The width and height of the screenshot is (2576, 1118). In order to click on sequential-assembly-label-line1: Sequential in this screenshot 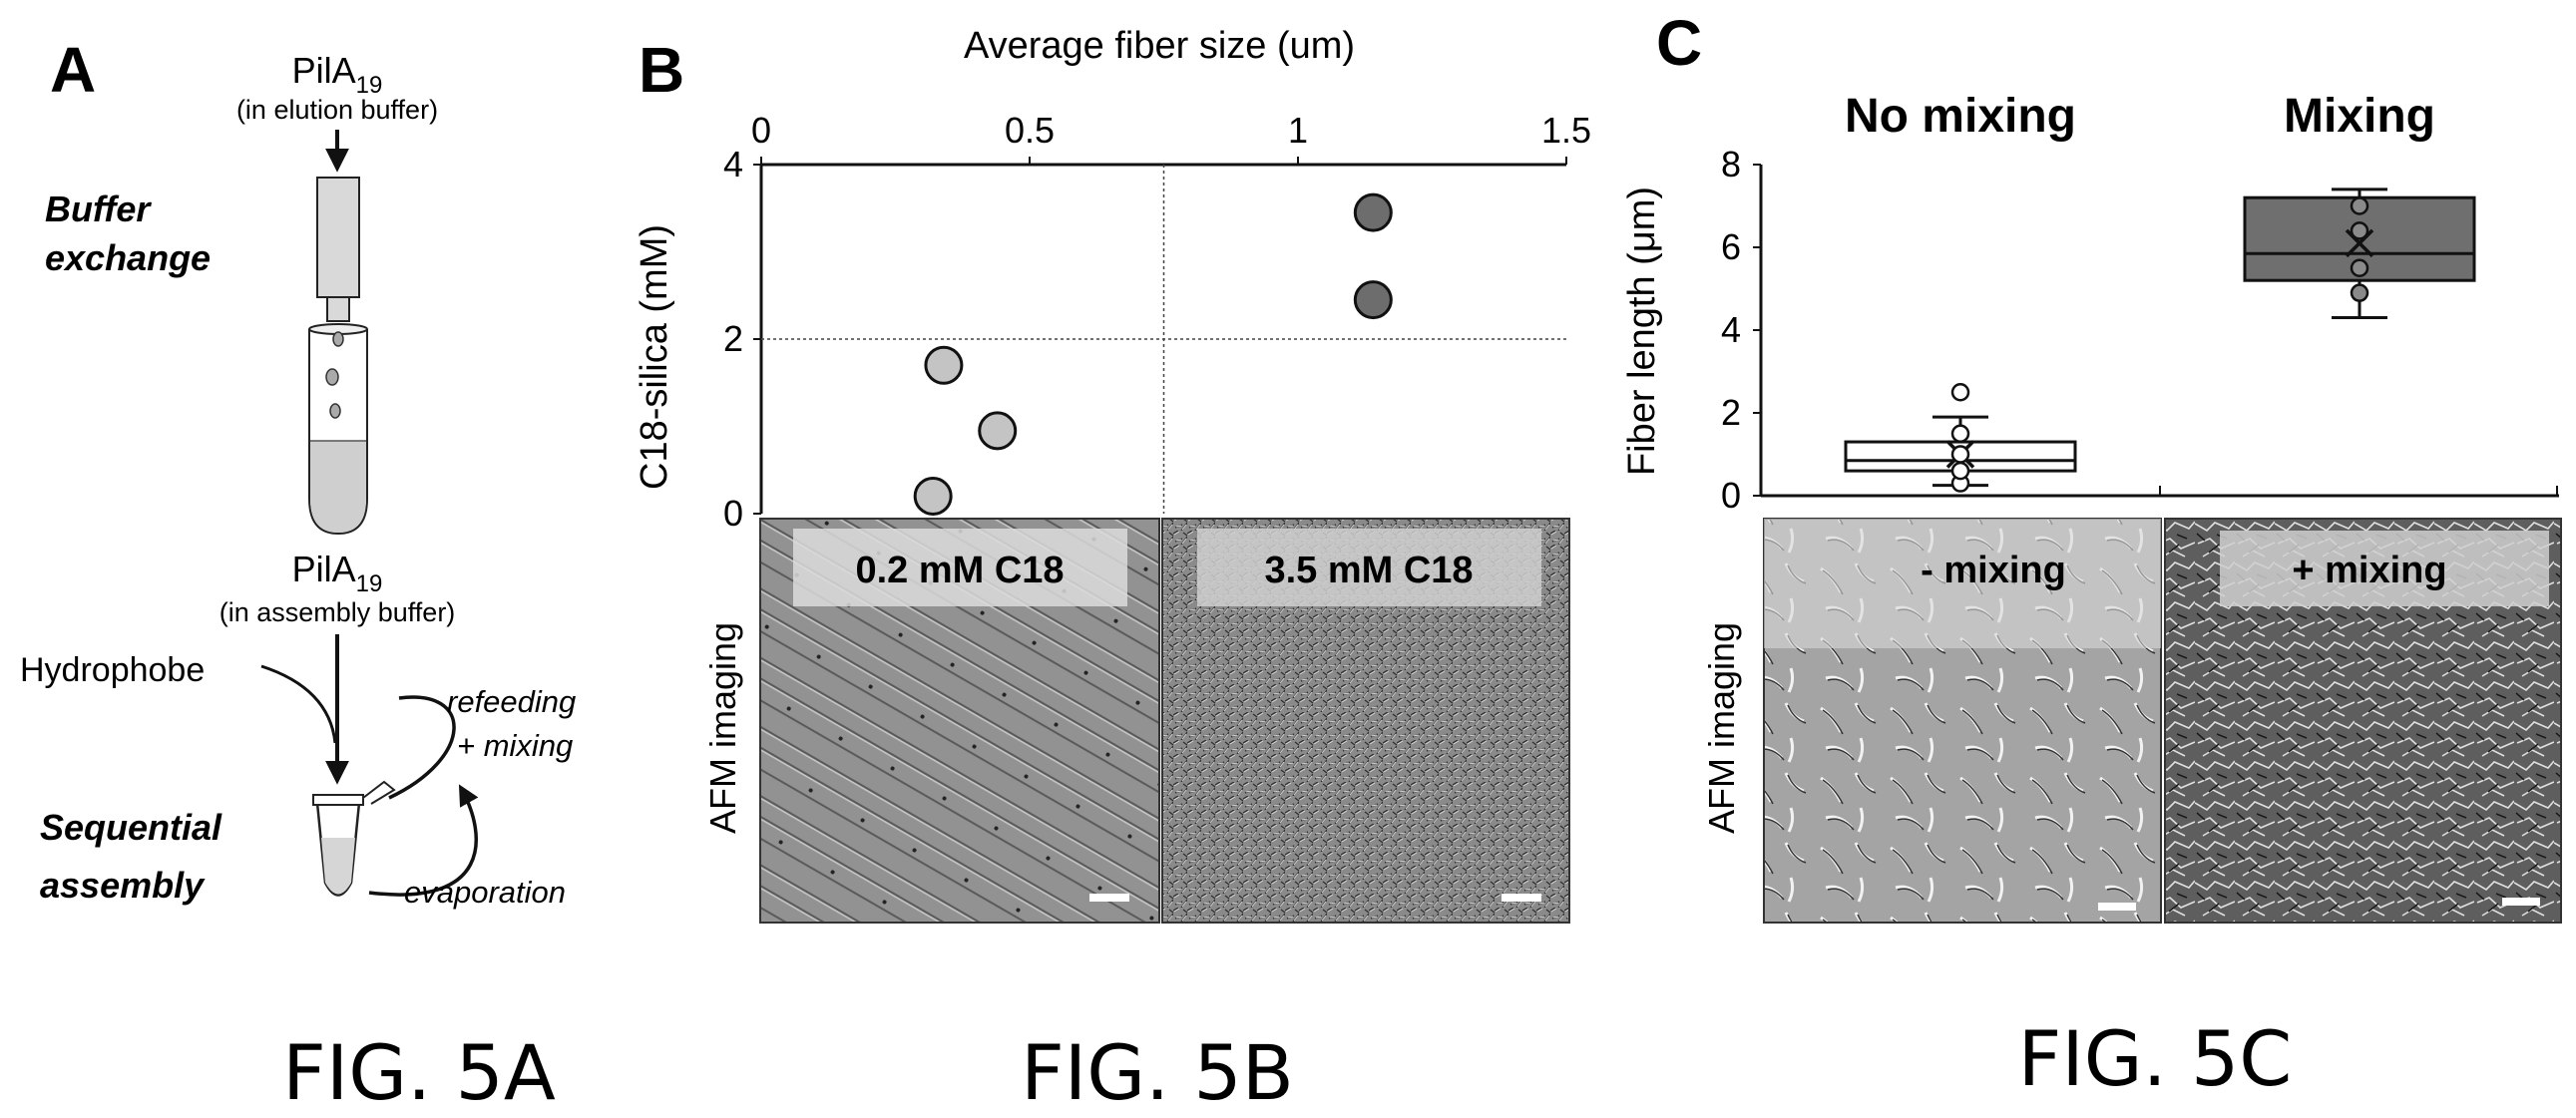, I will do `click(131, 827)`.